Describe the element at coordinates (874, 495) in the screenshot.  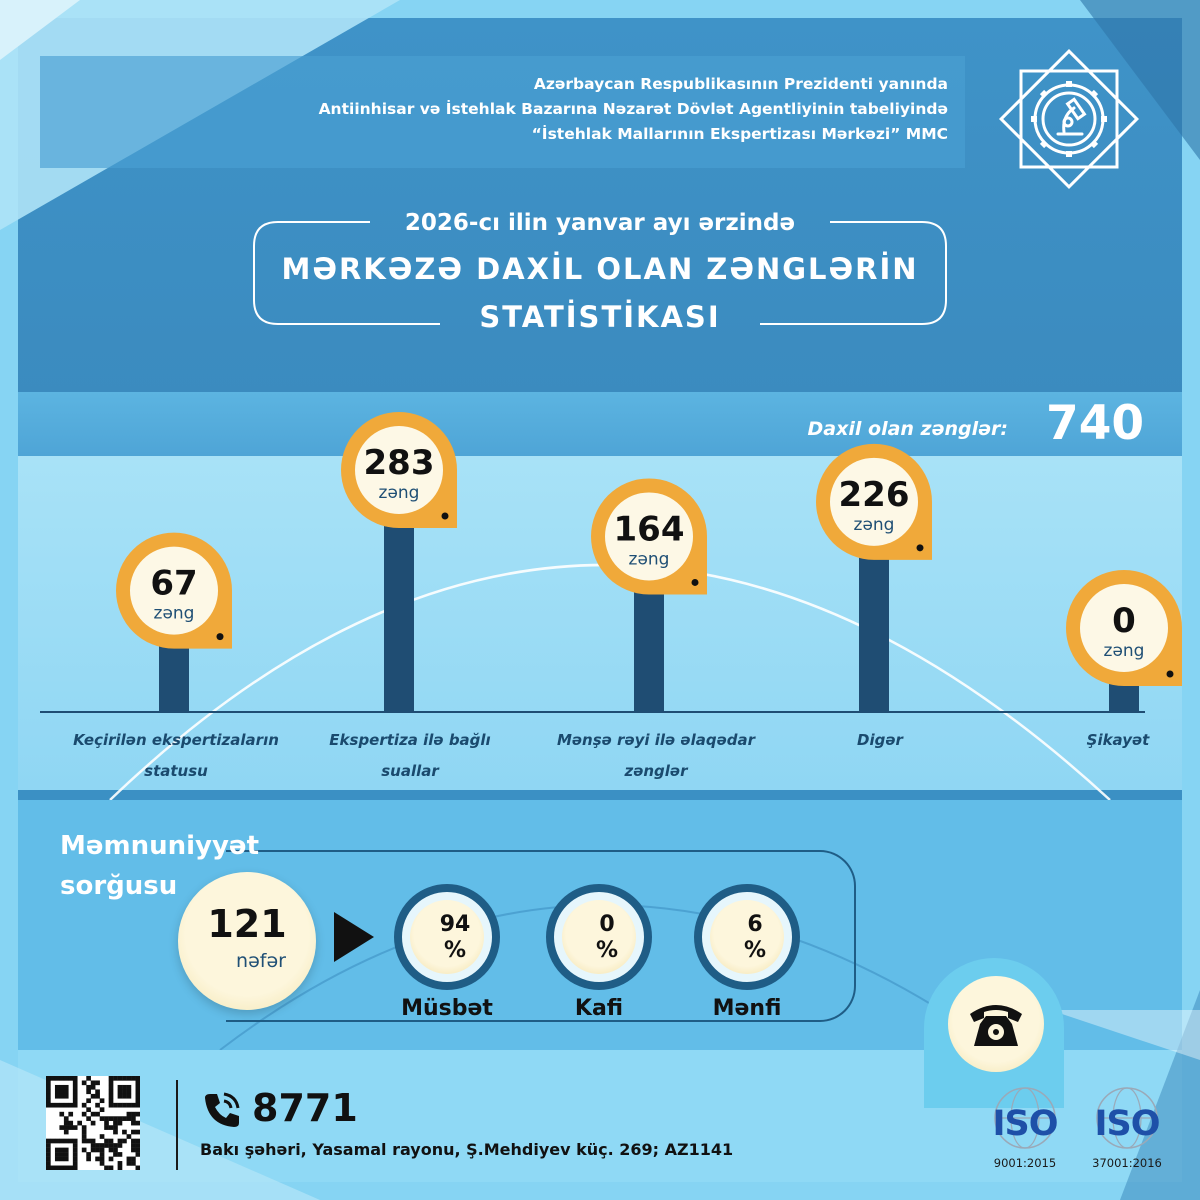
I see `value-label-3: 226` at that location.